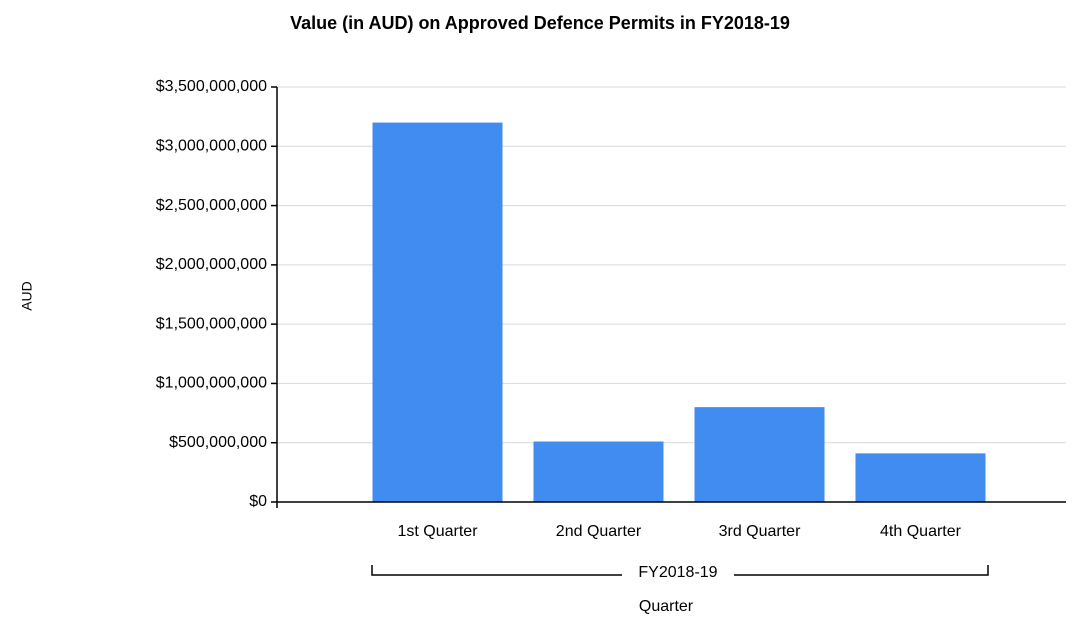 The image size is (1076, 619). I want to click on x-tick-label: 4th Quarter, so click(921, 531).